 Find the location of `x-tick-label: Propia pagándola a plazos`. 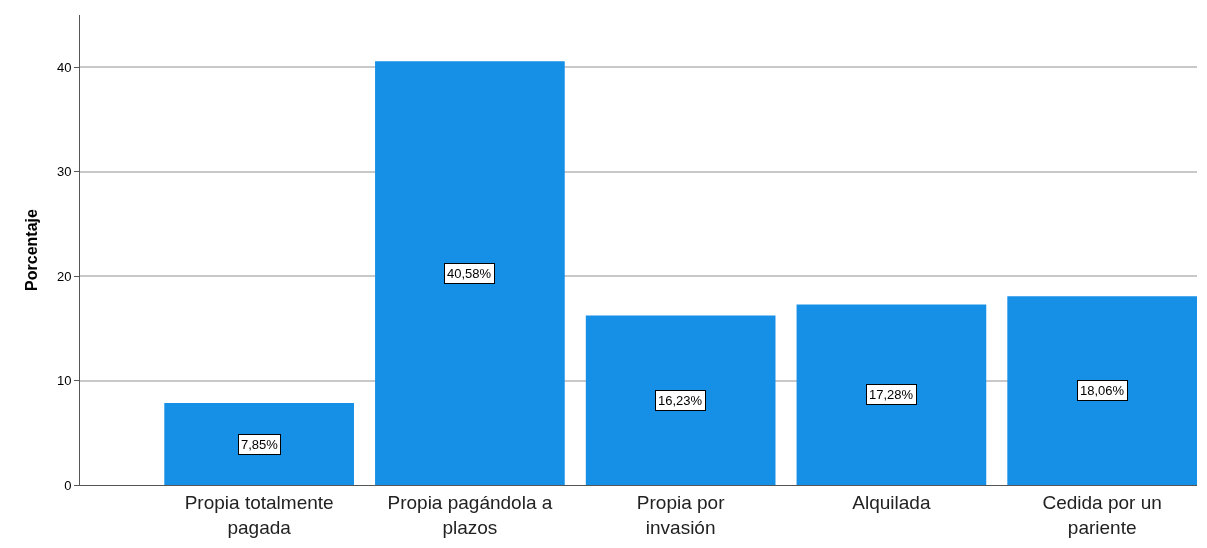

x-tick-label: Propia pagándola a plazos is located at coordinates (470, 514).